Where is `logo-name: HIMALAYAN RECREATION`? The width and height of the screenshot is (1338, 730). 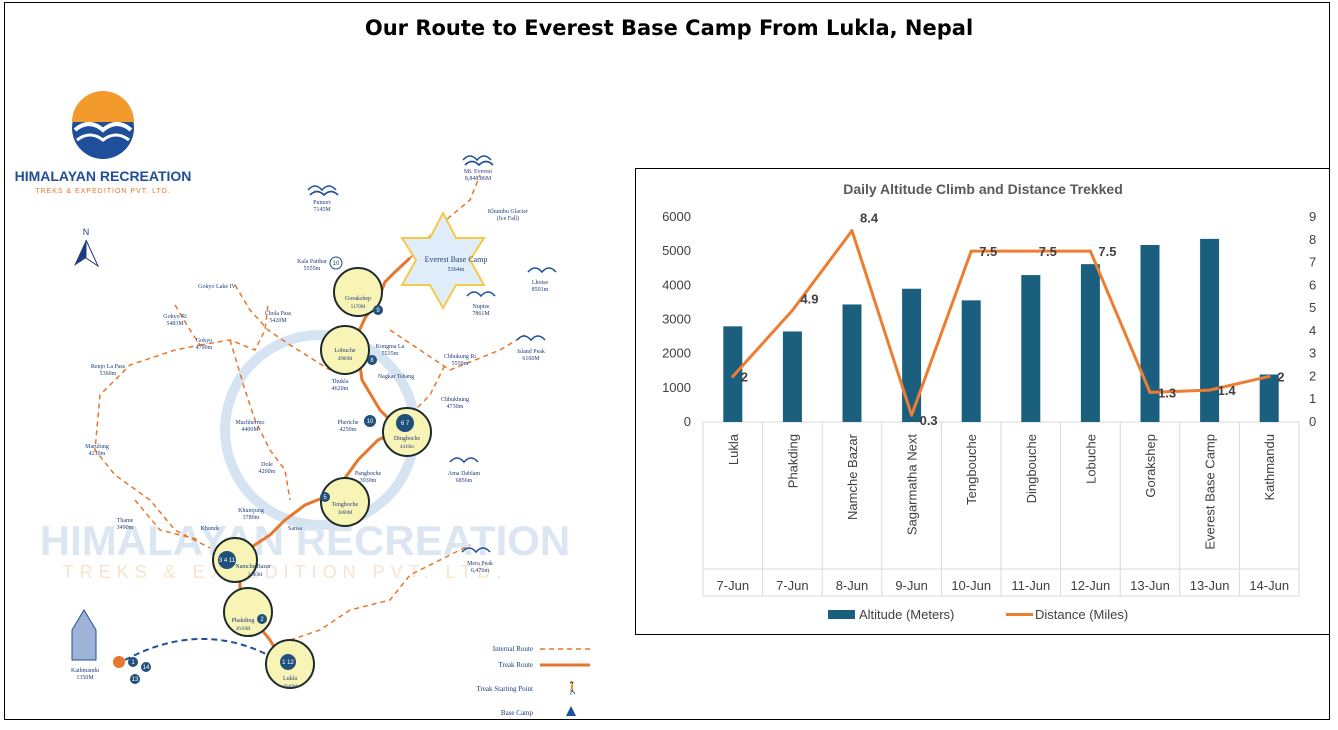
logo-name: HIMALAYAN RECREATION is located at coordinates (103, 176).